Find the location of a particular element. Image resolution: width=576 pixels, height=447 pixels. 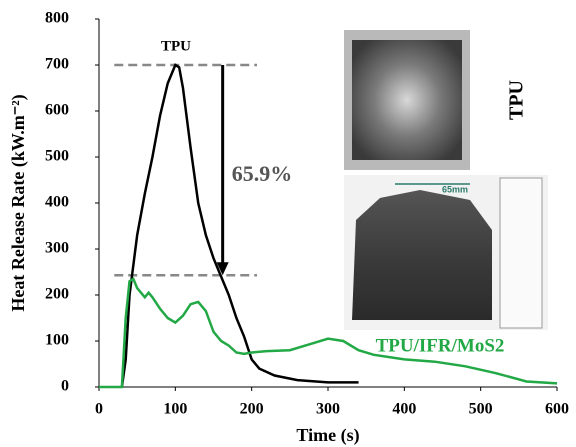

x-tick-label: 200 is located at coordinates (252, 409).